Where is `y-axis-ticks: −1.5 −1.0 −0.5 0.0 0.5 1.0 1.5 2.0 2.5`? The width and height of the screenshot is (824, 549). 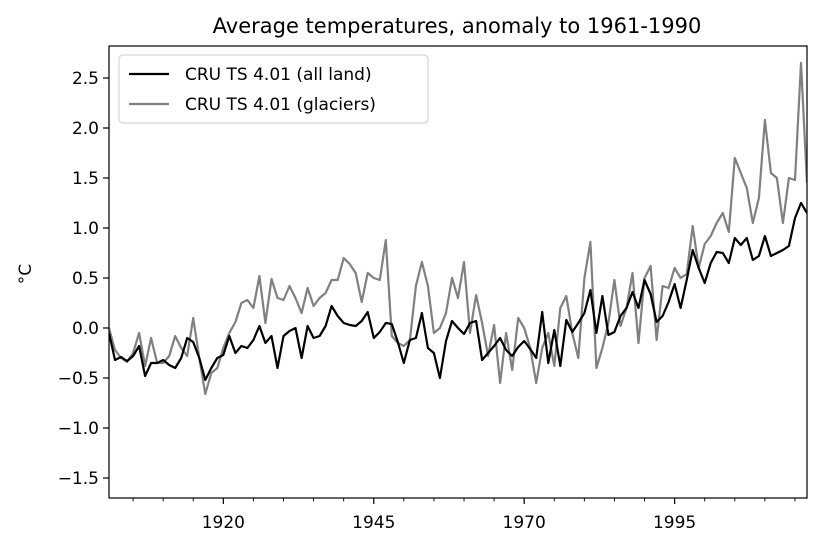 y-axis-ticks: −1.5 −1.0 −0.5 0.0 0.5 1.0 1.5 2.0 2.5 is located at coordinates (83, 279).